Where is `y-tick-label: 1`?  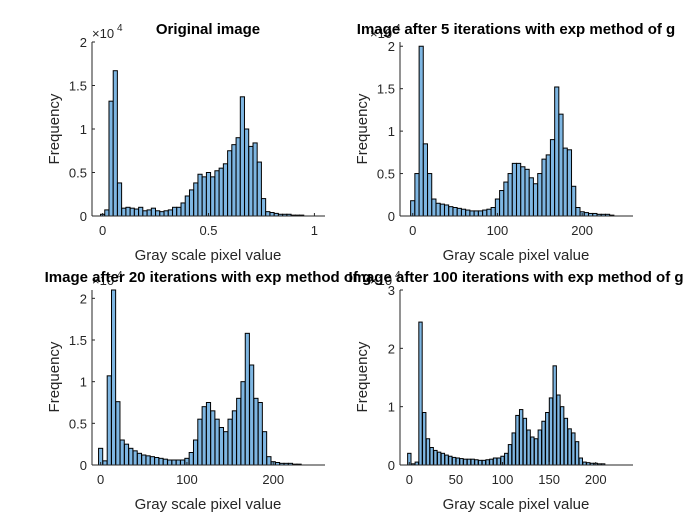
y-tick-label: 1 is located at coordinates (391, 131).